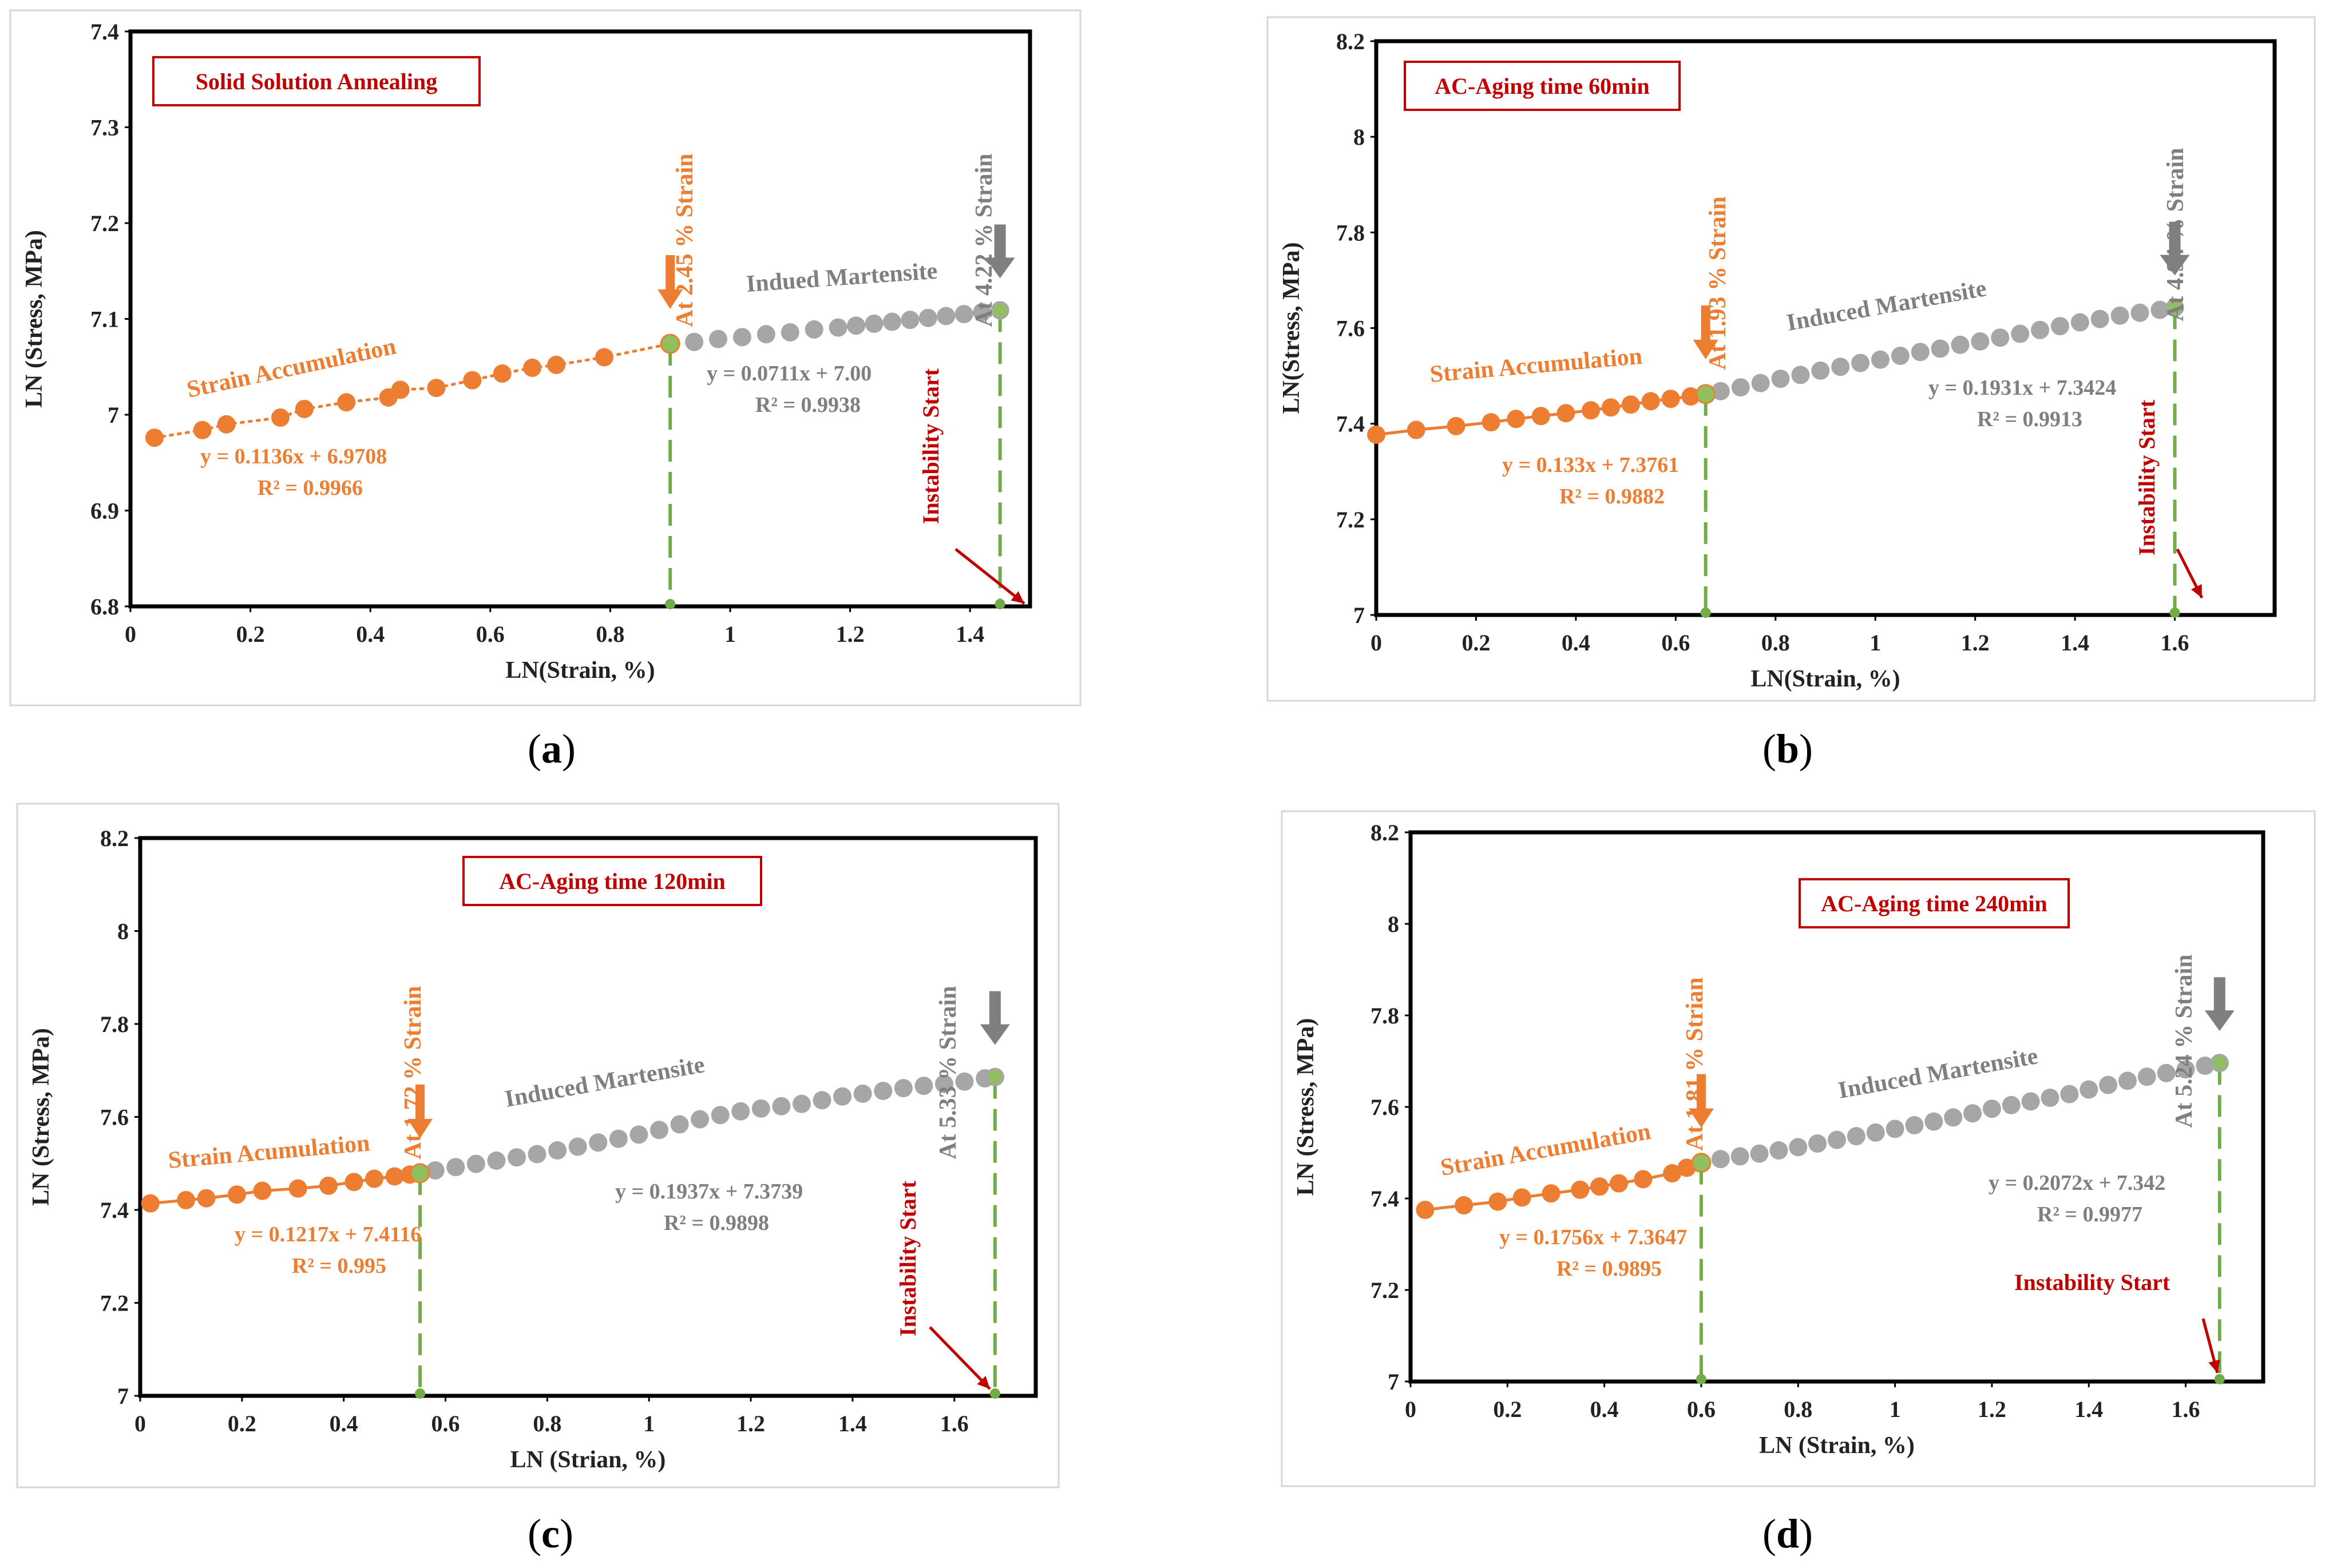 This screenshot has height=1568, width=2329. I want to click on fit-equation-strain: y = 0.1756x + 7.3647, so click(1593, 1237).